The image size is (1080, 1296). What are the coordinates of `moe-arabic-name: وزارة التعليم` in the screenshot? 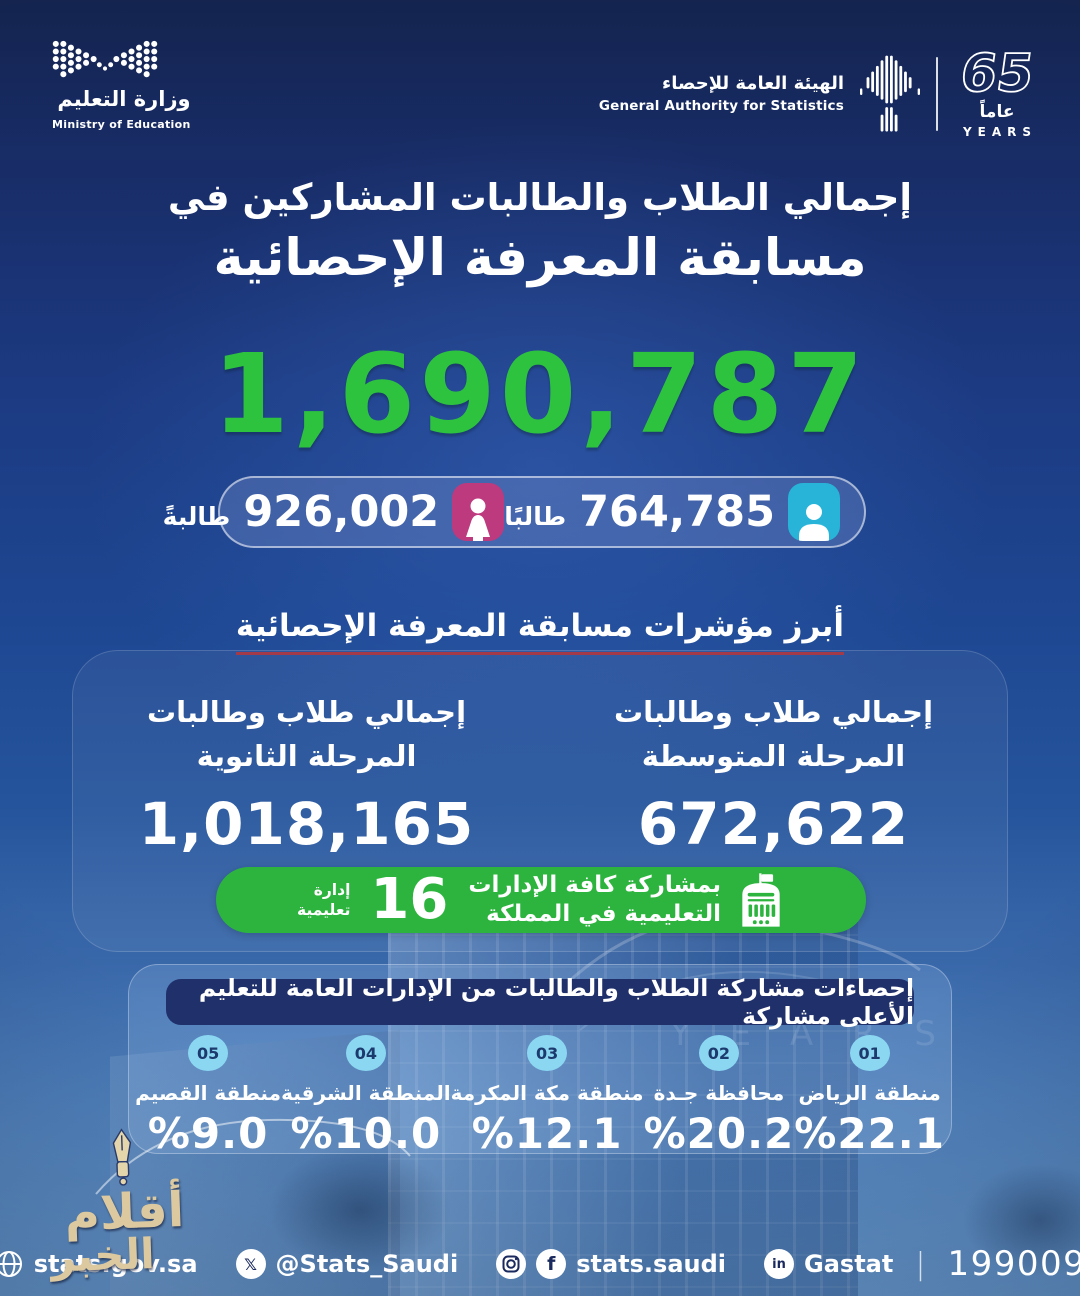 It's located at (124, 99).